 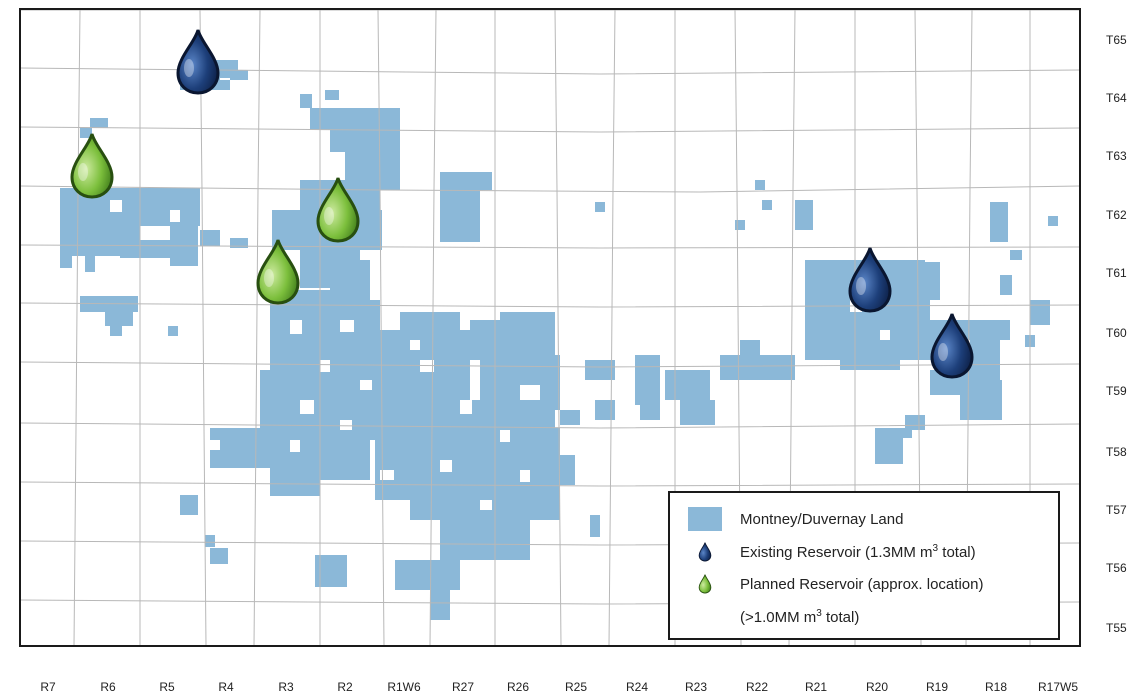 What do you see at coordinates (1116, 273) in the screenshot?
I see `township-label-t61: T61` at bounding box center [1116, 273].